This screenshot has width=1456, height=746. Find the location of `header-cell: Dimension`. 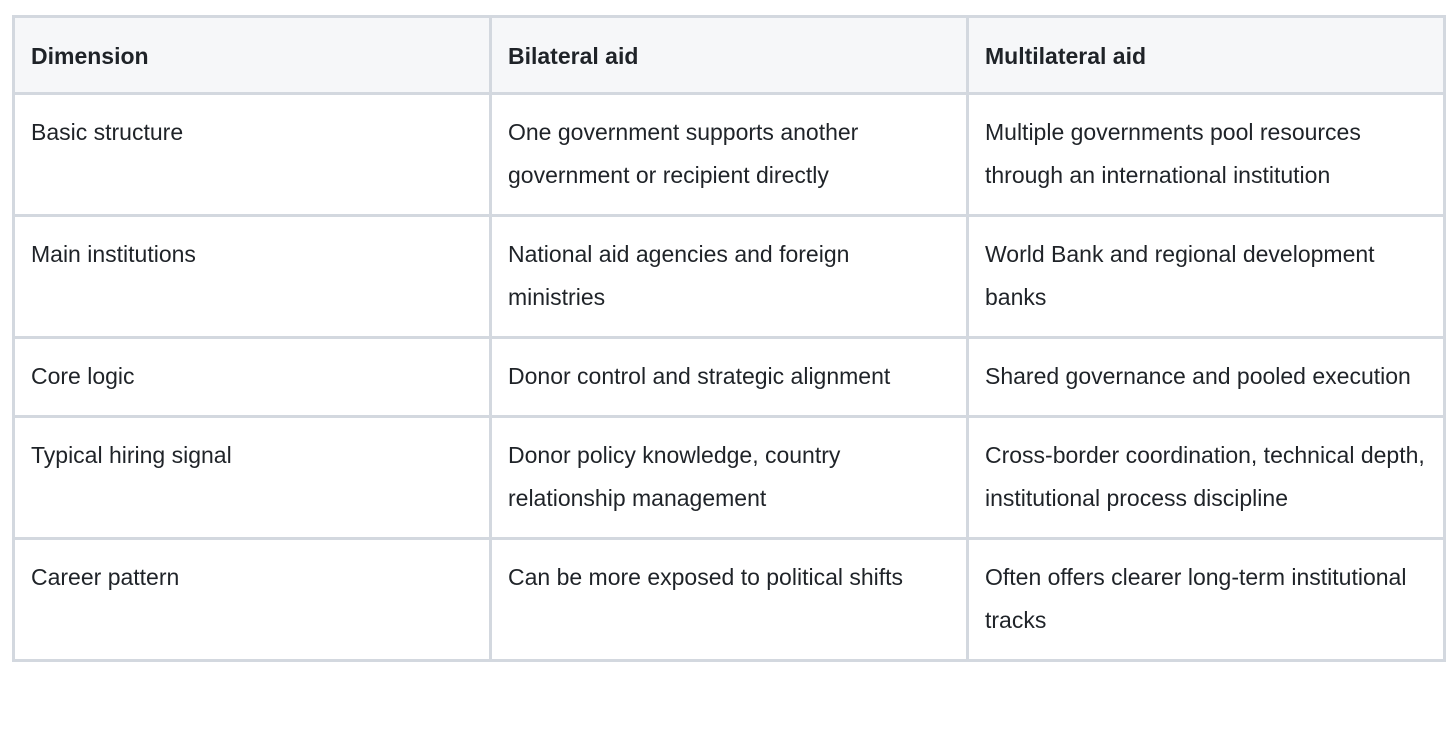

header-cell: Dimension is located at coordinates (252, 55).